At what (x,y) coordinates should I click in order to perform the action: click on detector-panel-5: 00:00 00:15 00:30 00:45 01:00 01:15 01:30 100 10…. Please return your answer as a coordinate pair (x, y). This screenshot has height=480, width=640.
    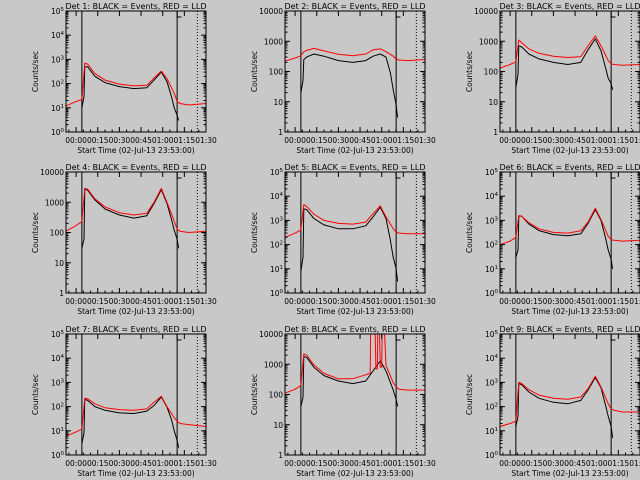
    Looking at the image, I should click on (343, 239).